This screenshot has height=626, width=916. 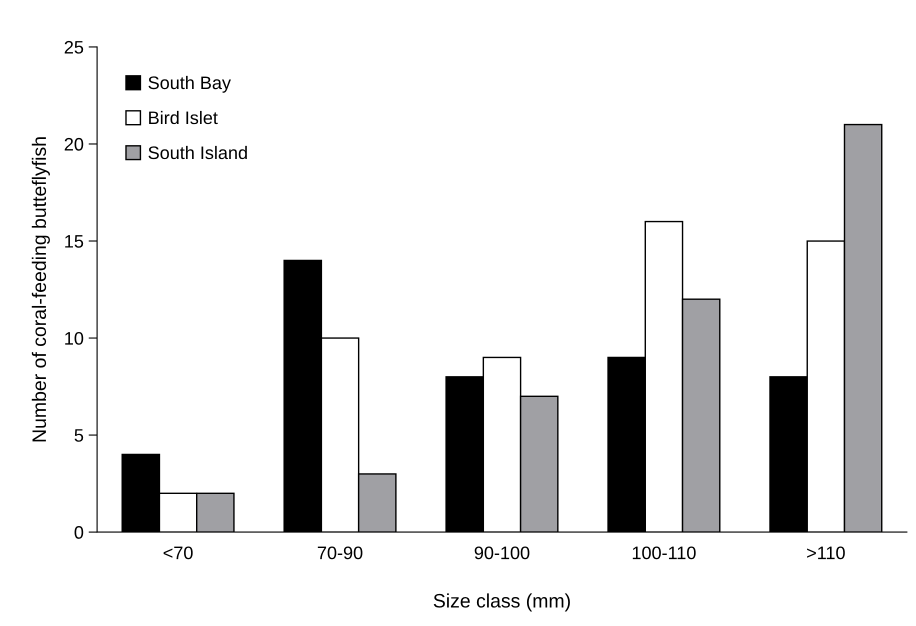 I want to click on y-tick-label: 10, so click(x=74, y=338).